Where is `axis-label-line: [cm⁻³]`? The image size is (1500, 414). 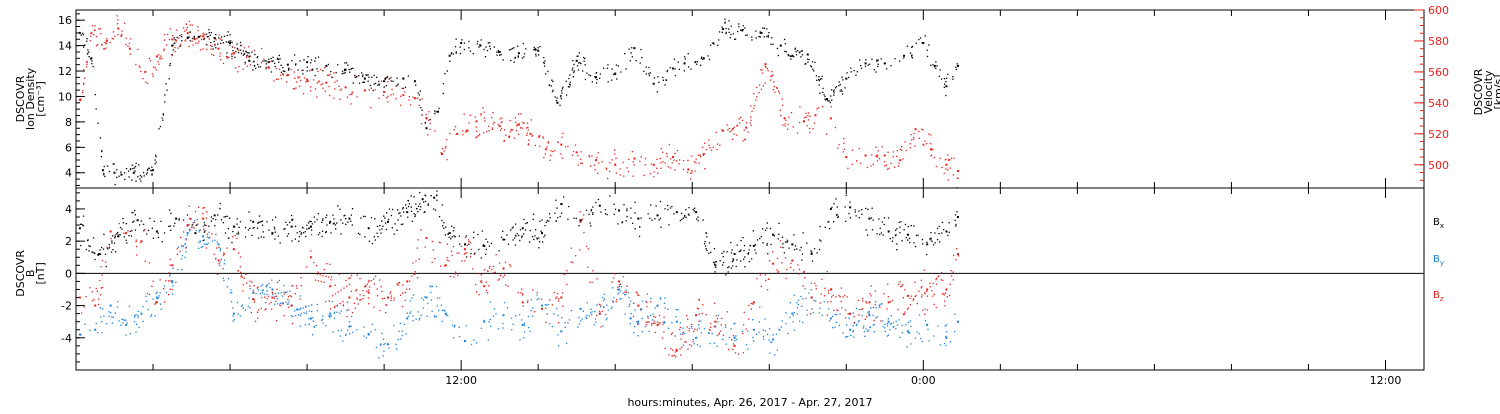 axis-label-line: [cm⁻³] is located at coordinates (40, 99).